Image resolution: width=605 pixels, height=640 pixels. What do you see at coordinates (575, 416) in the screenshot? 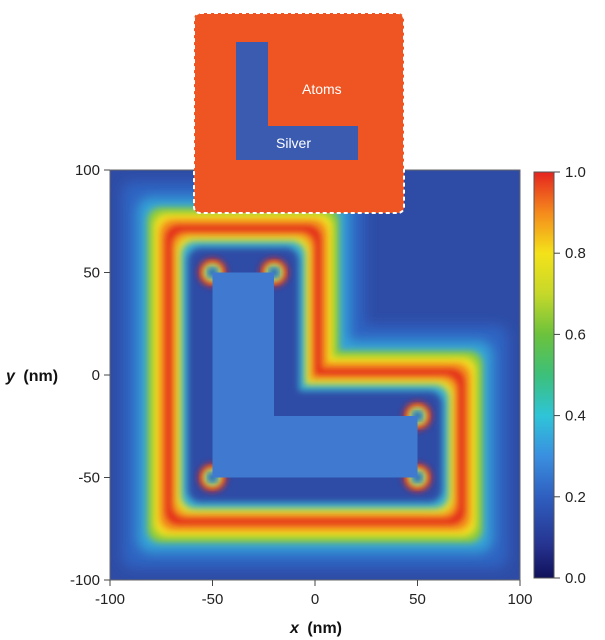
I see `colorbar-tick-label: 0.4` at bounding box center [575, 416].